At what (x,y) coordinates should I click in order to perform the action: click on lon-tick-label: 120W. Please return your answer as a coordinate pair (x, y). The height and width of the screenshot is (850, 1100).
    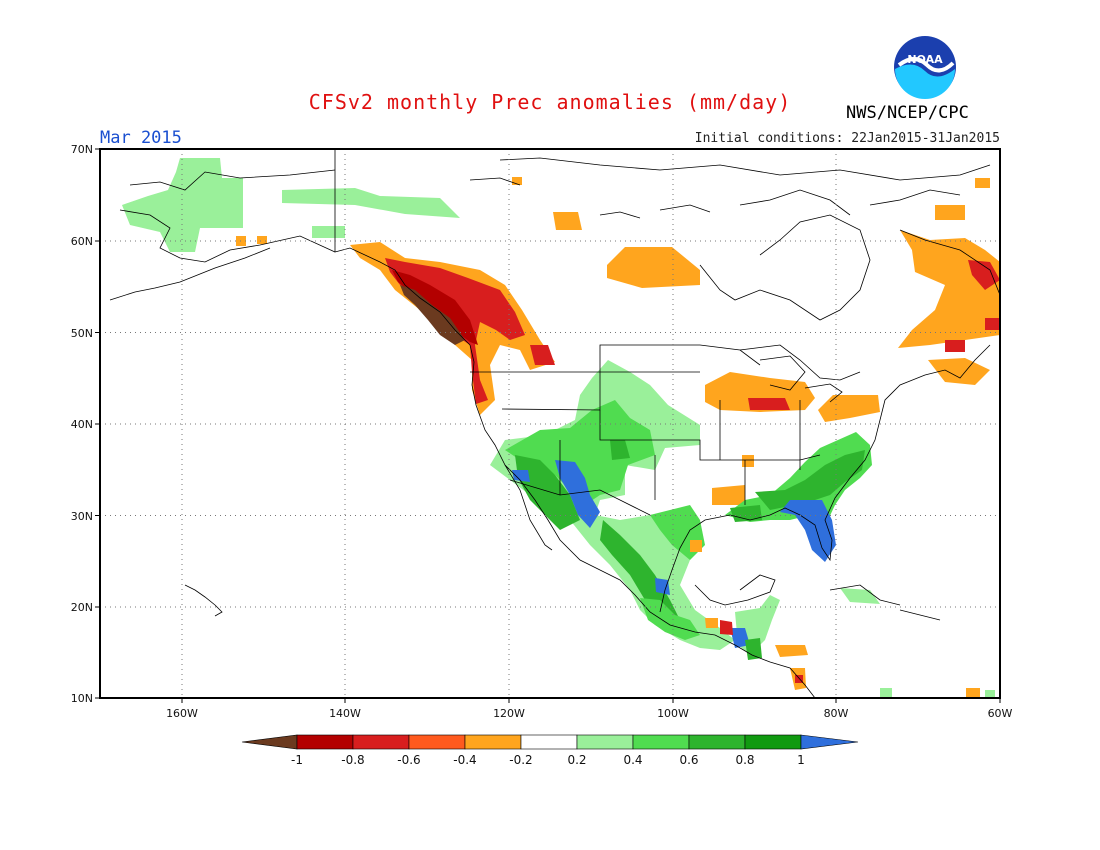
    Looking at the image, I should click on (509, 713).